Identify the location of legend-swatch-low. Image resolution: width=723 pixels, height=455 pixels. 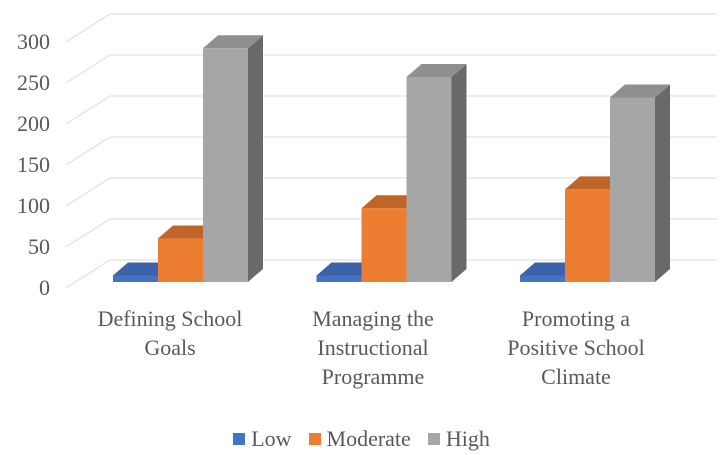
(239, 439).